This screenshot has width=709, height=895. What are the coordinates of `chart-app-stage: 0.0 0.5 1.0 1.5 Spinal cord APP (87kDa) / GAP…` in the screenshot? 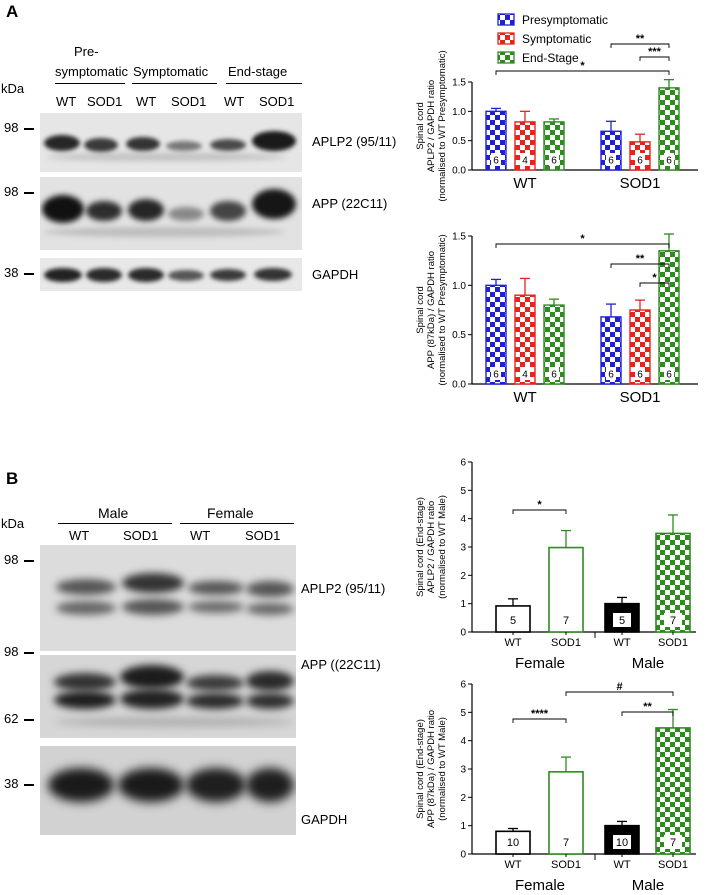 It's located at (556, 319).